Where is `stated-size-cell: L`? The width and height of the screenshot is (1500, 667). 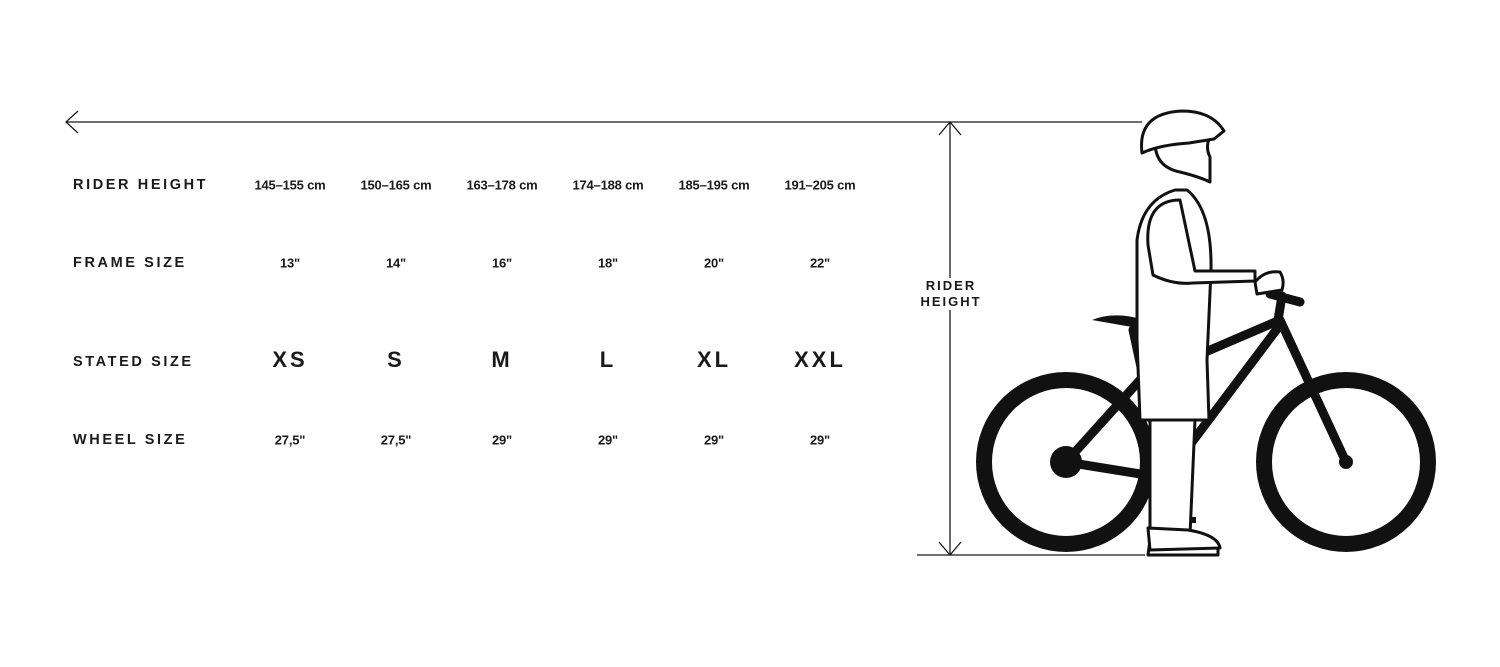 stated-size-cell: L is located at coordinates (608, 359).